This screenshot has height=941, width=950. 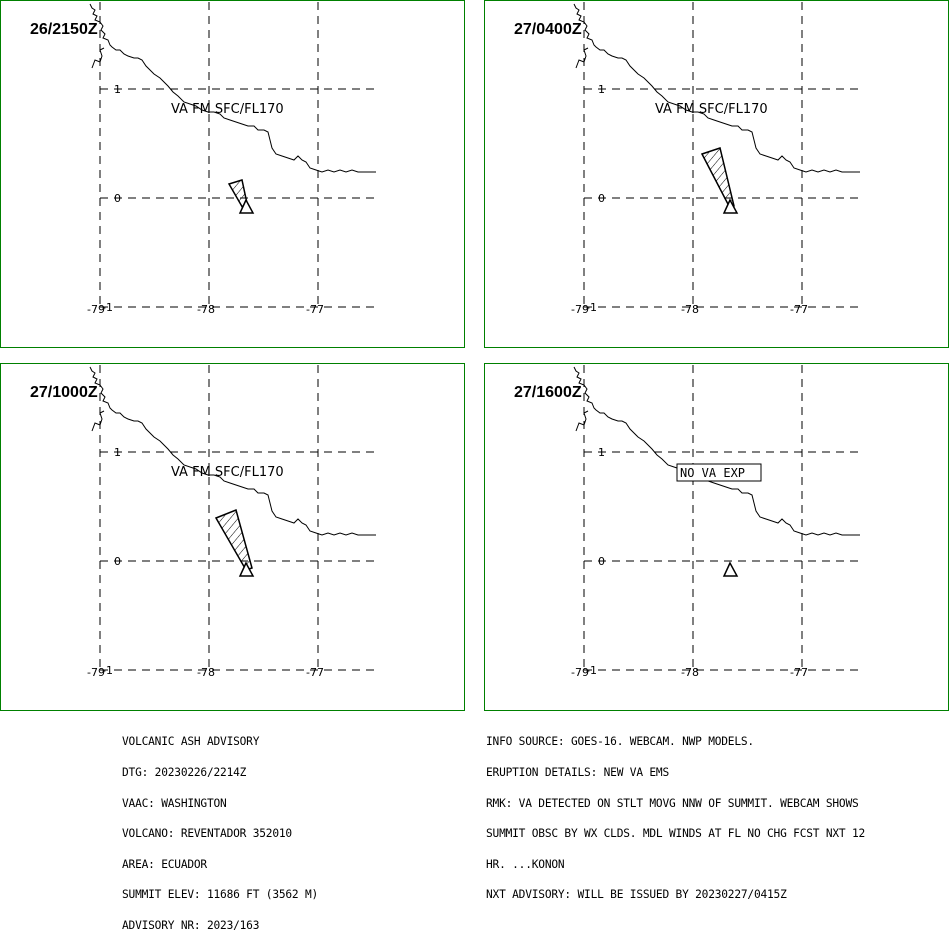 I want to click on advisory-volcano: VOLCANO: REVENTADOR 352010, so click(x=207, y=834).